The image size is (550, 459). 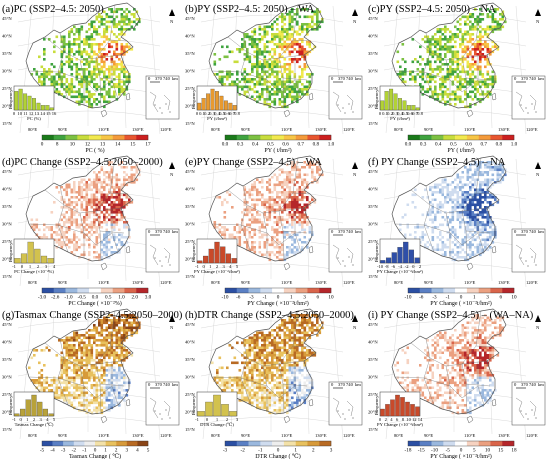 What do you see at coordinates (26, 375) in the screenshot?
I see `meridian-line` at bounding box center [26, 375].